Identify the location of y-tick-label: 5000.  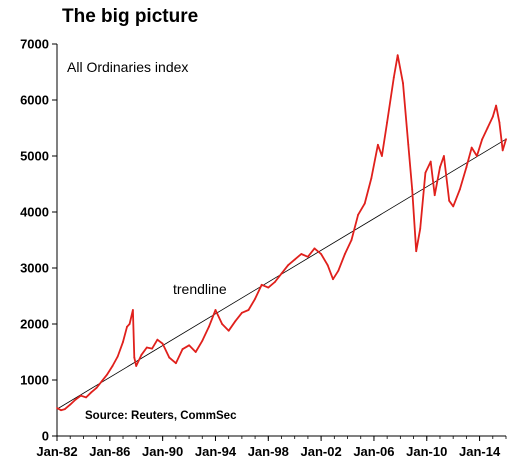
(34, 156).